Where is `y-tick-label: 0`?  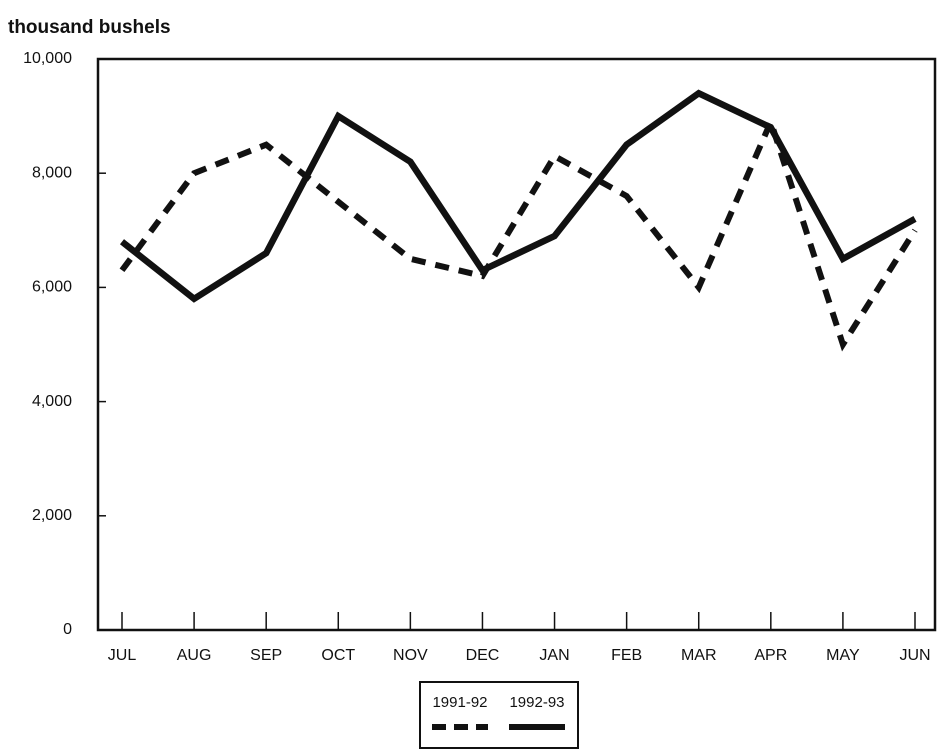 y-tick-label: 0 is located at coordinates (67, 629).